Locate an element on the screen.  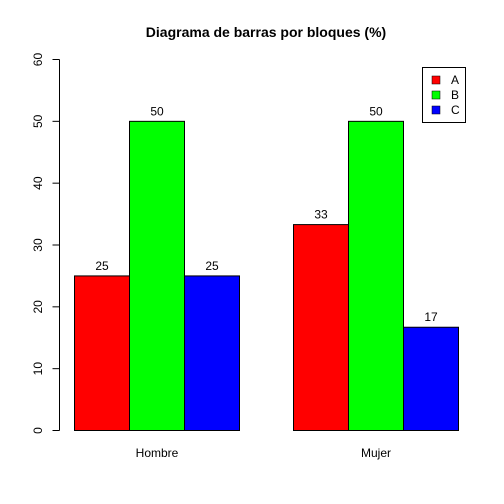
x-category-label: Mujer is located at coordinates (376, 453).